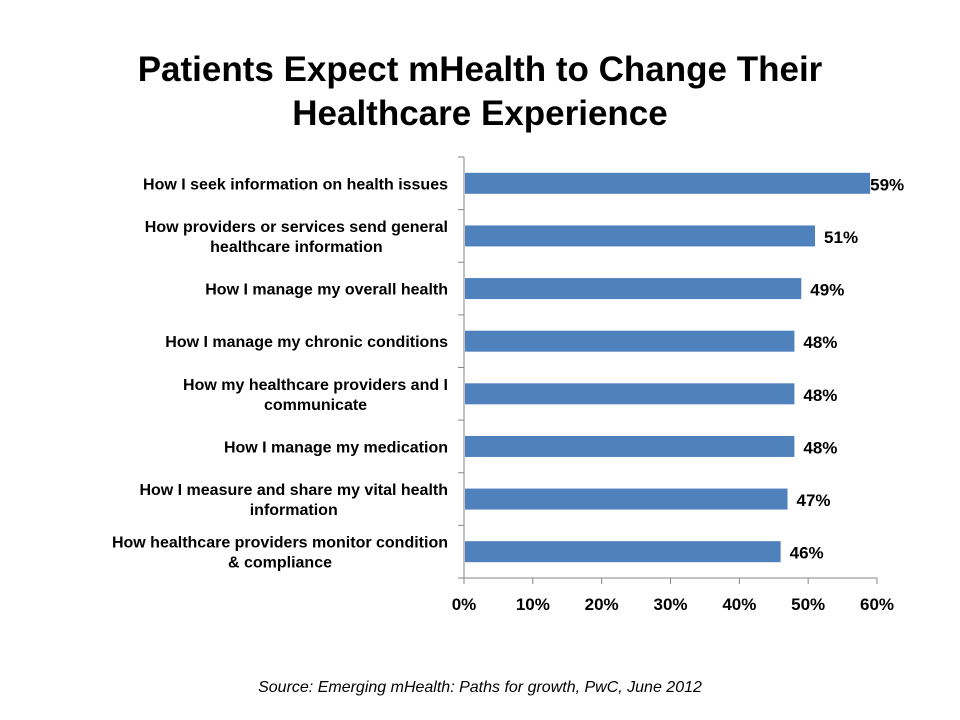 Image resolution: width=960 pixels, height=720 pixels. What do you see at coordinates (877, 604) in the screenshot?
I see `x-tick-label: 60%` at bounding box center [877, 604].